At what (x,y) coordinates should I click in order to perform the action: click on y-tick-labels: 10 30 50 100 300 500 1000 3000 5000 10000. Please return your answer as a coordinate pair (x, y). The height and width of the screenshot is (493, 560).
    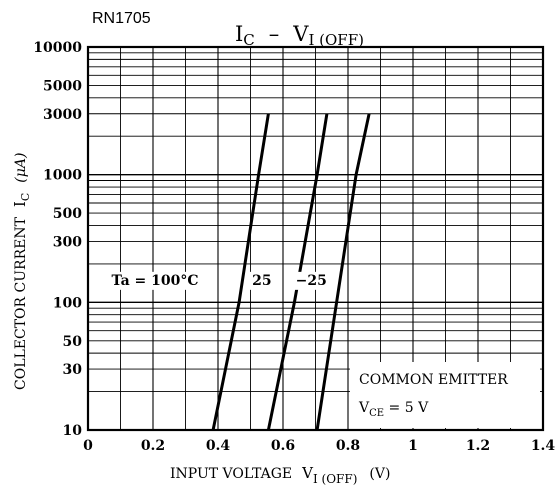
    Looking at the image, I should click on (57, 239).